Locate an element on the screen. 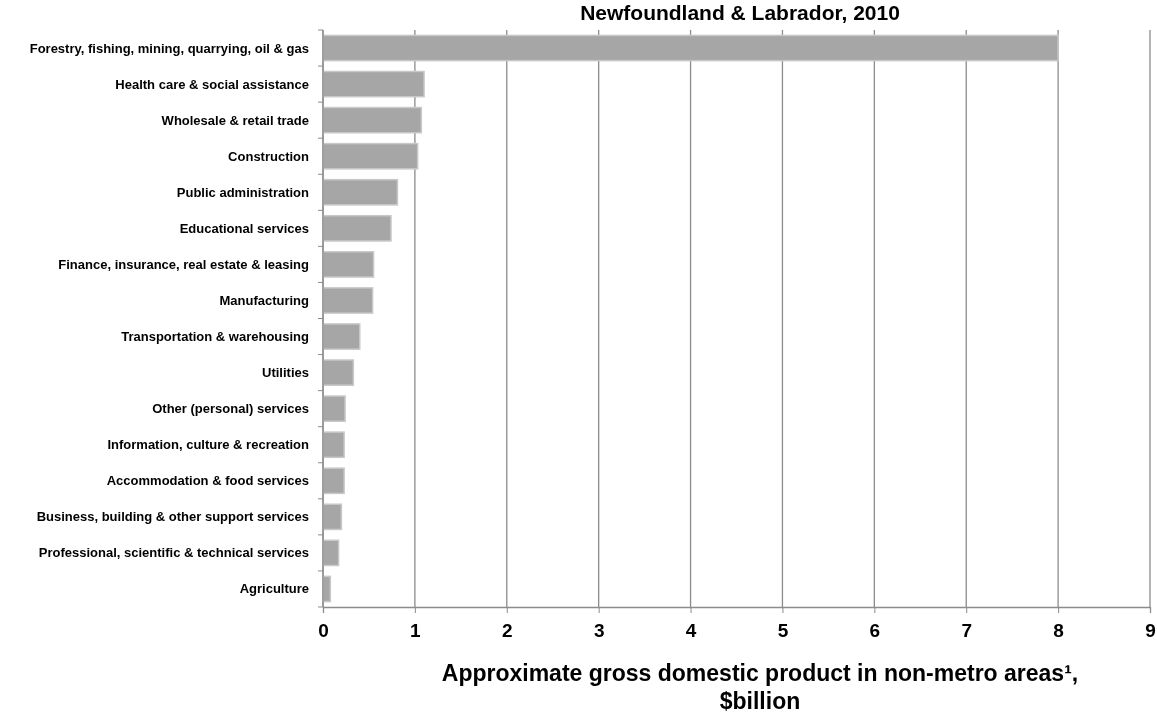  x-tick-label: 5 is located at coordinates (783, 630).